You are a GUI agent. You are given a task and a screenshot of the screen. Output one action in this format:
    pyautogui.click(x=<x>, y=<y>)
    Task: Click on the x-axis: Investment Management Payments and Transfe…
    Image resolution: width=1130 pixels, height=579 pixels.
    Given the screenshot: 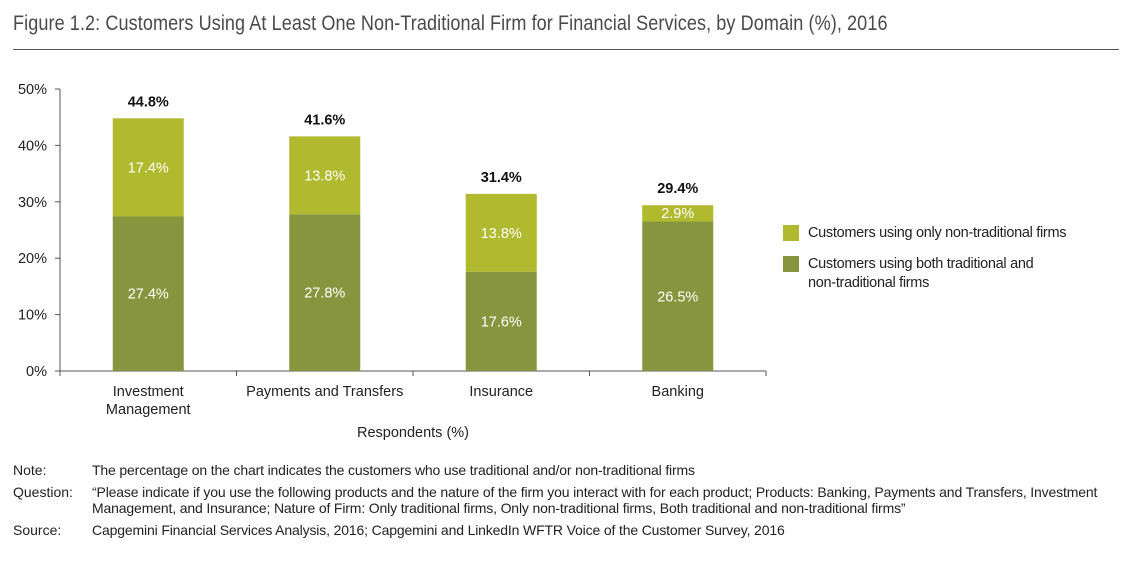 What is the action you would take?
    pyautogui.click(x=413, y=394)
    